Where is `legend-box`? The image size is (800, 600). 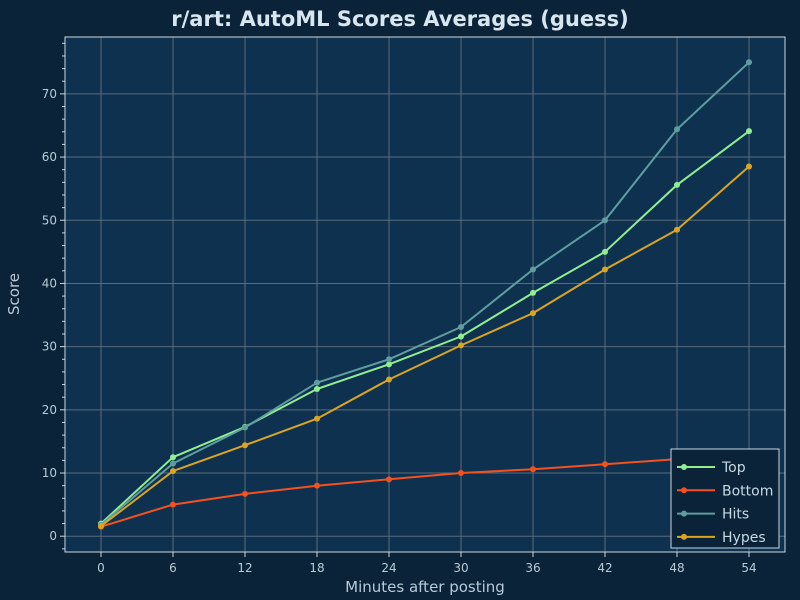
legend-box is located at coordinates (725, 498).